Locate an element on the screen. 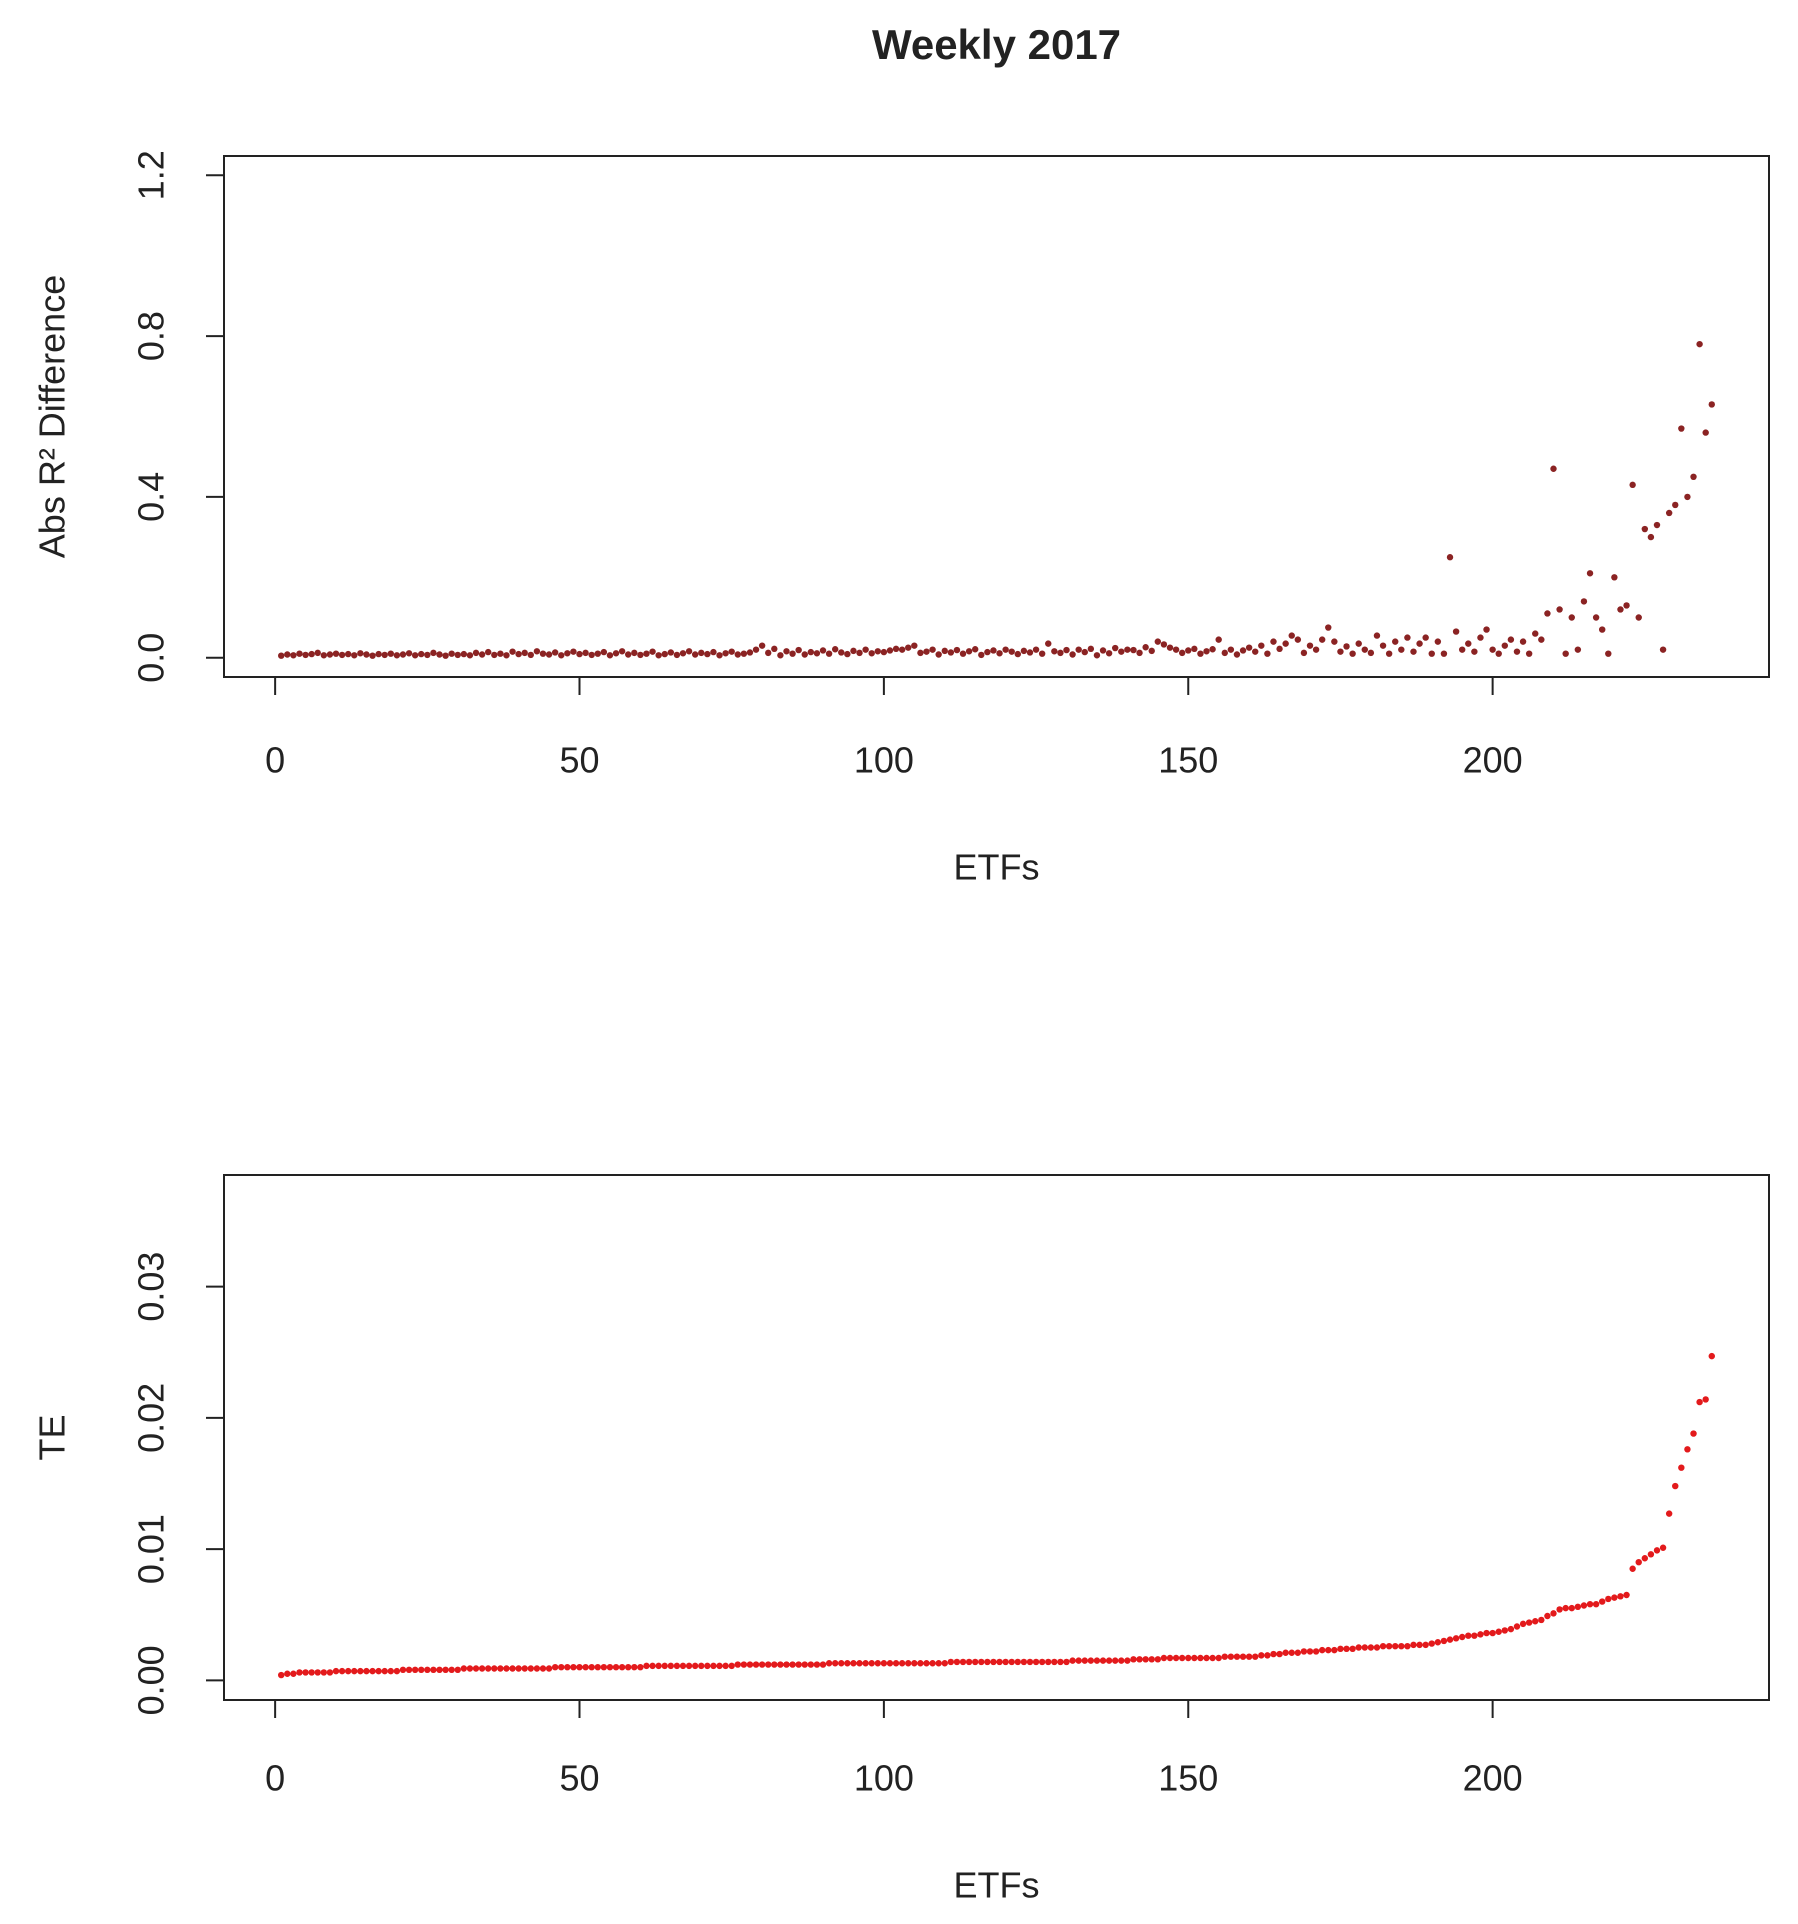 The height and width of the screenshot is (1924, 1798). y-tick-label: 0.00 is located at coordinates (151, 1680).